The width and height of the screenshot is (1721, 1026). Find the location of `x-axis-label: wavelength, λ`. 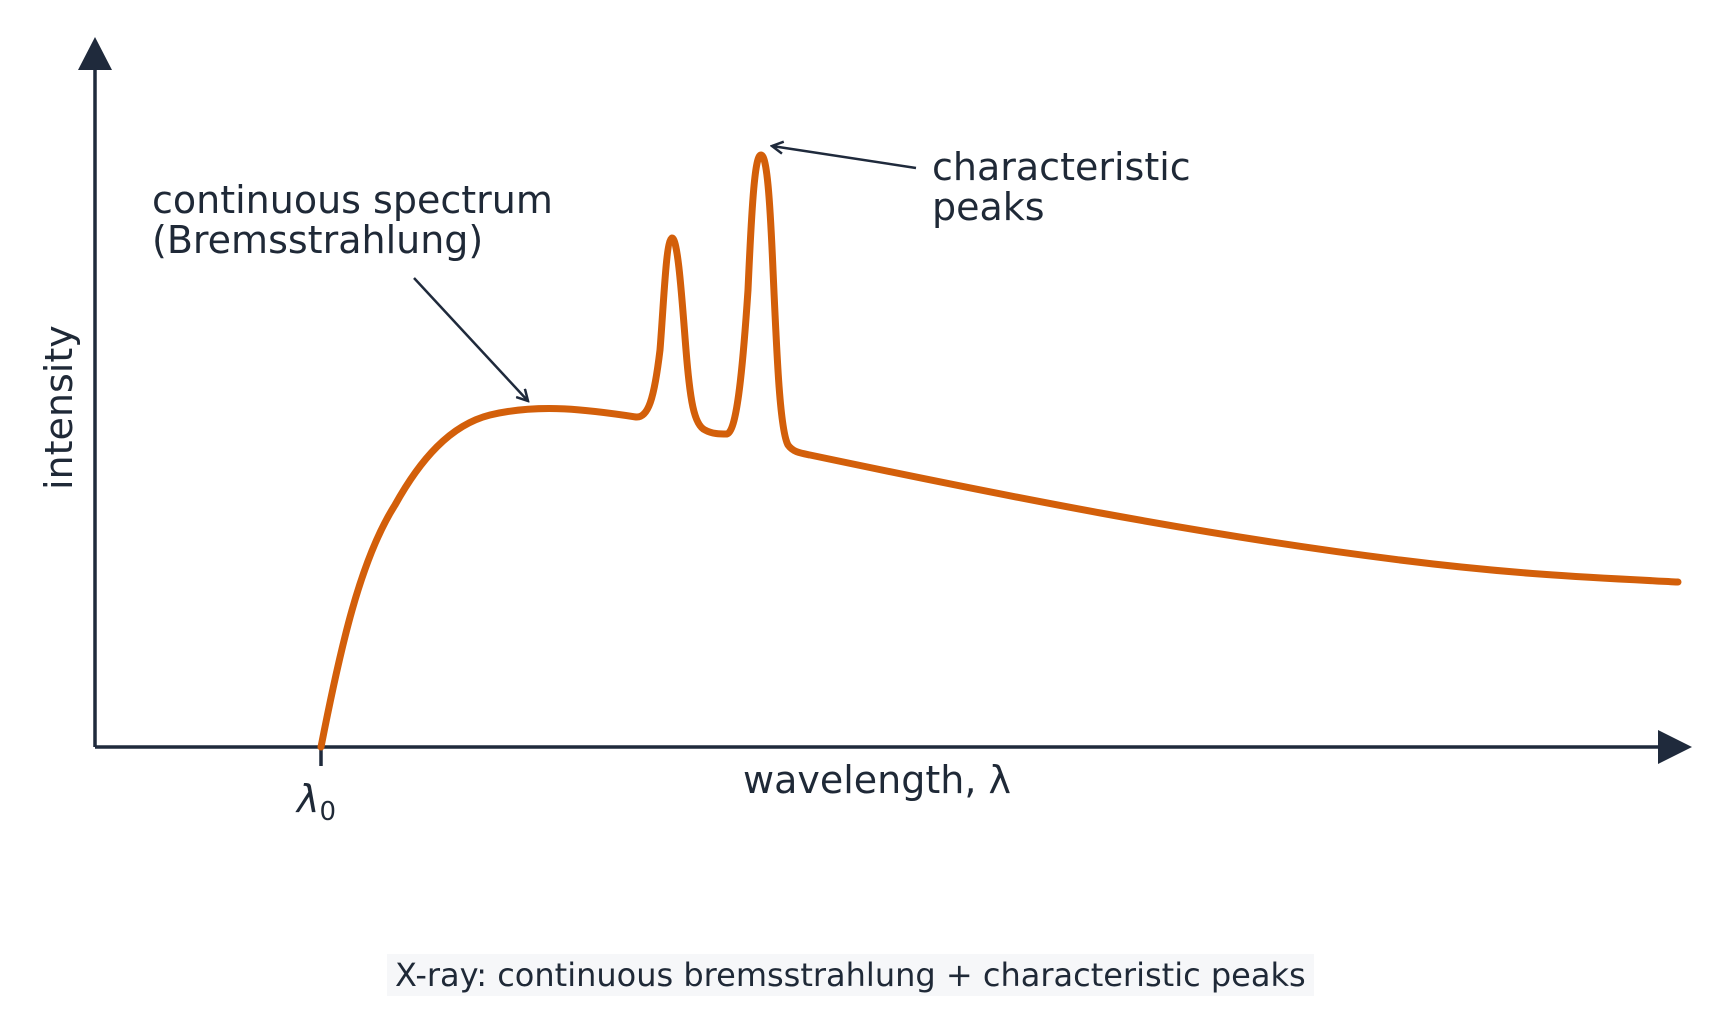

x-axis-label: wavelength, λ is located at coordinates (877, 780).